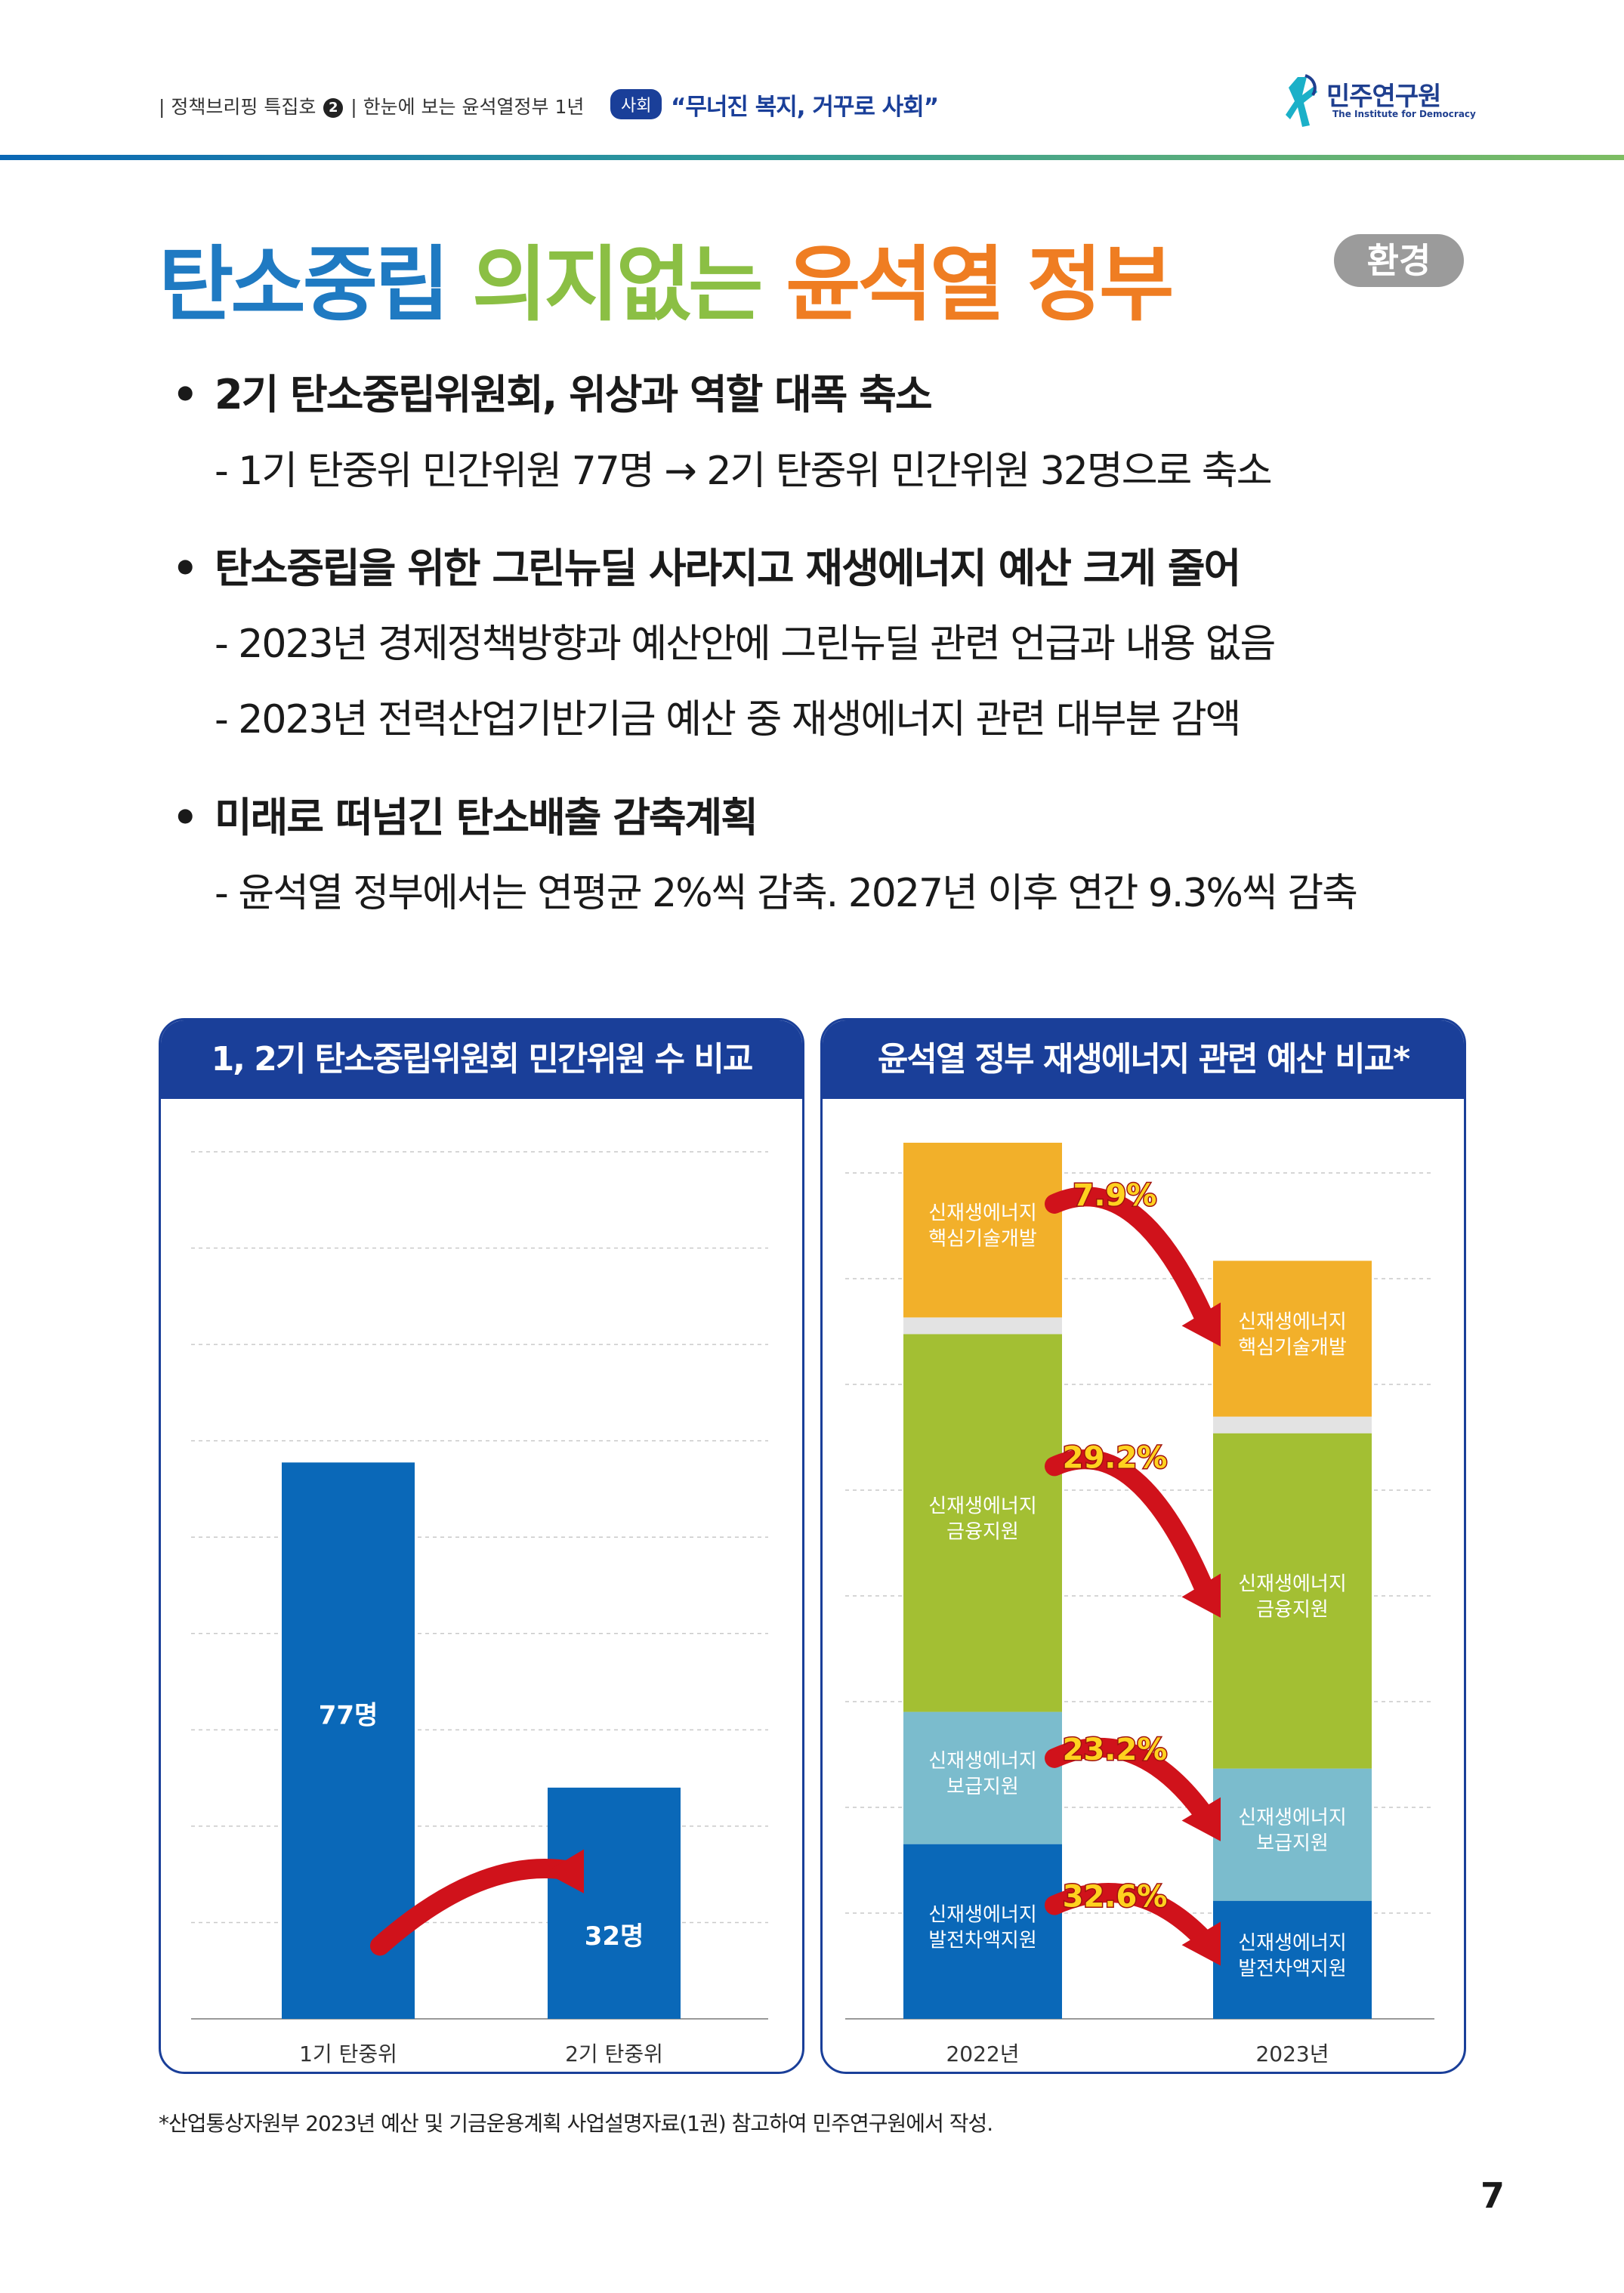  Describe the element at coordinates (348, 2053) in the screenshot. I see `x-tick-label: 1기 탄중위` at that location.